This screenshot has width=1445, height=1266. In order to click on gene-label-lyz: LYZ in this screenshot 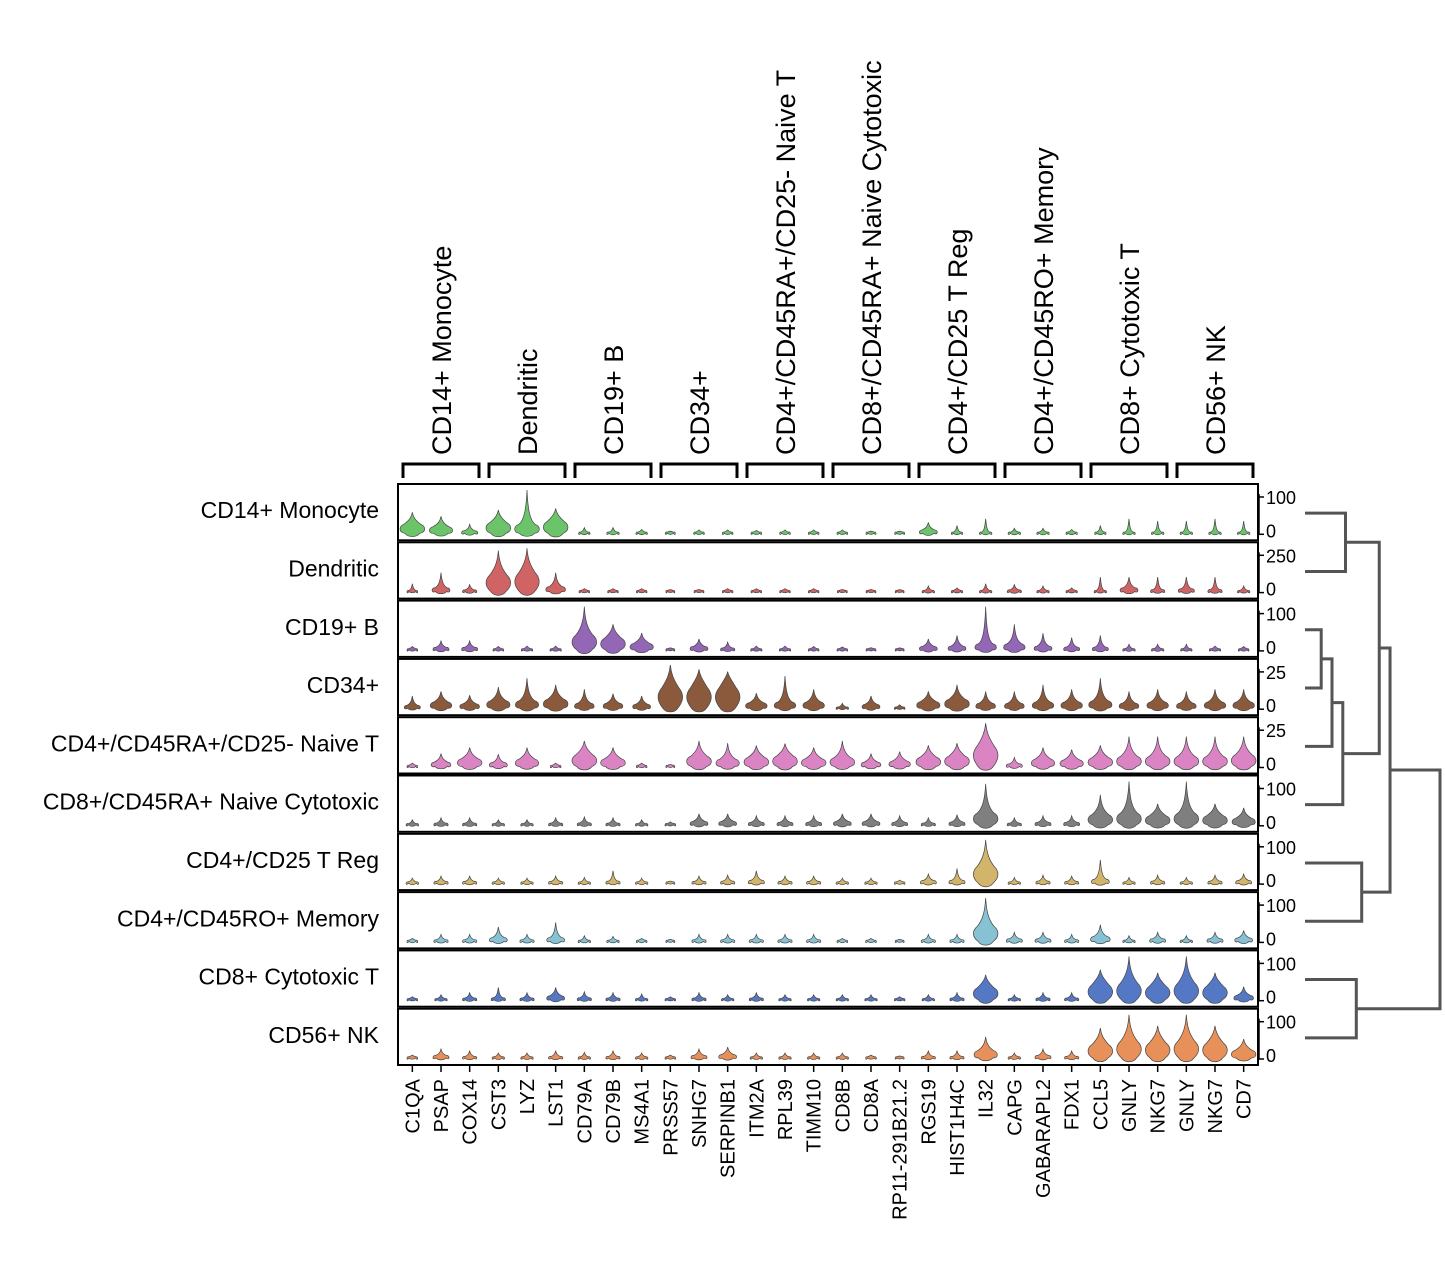, I will do `click(528, 1096)`.